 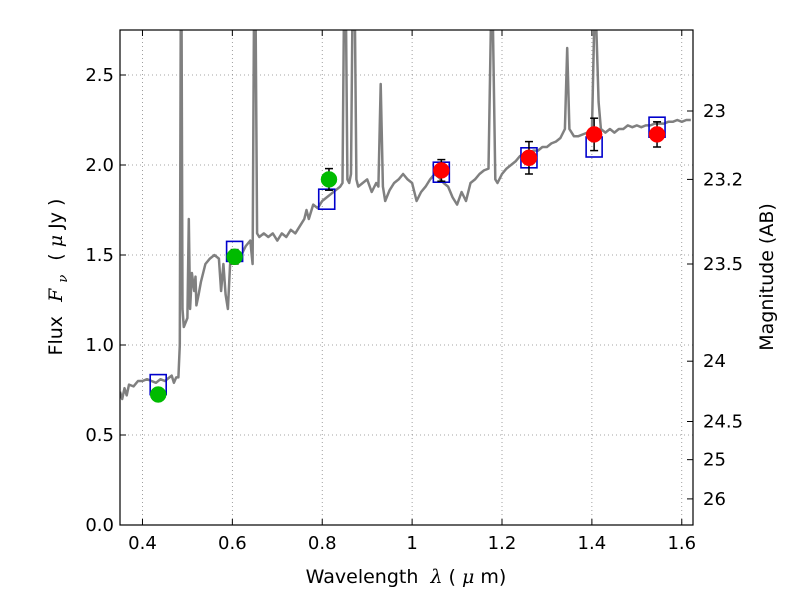 I want to click on y2-tick-label: 23.5, so click(x=723, y=264).